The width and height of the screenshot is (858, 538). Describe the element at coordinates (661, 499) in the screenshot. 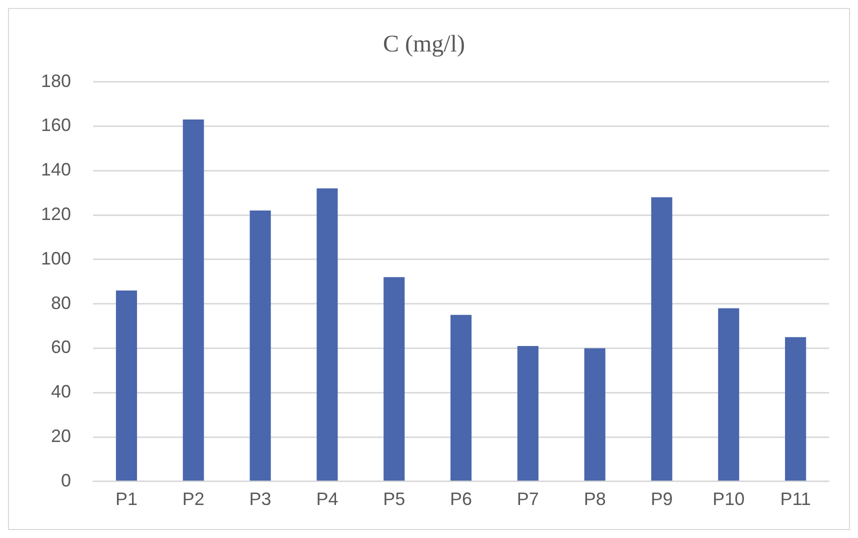

I see `x-tick-label: P9` at that location.